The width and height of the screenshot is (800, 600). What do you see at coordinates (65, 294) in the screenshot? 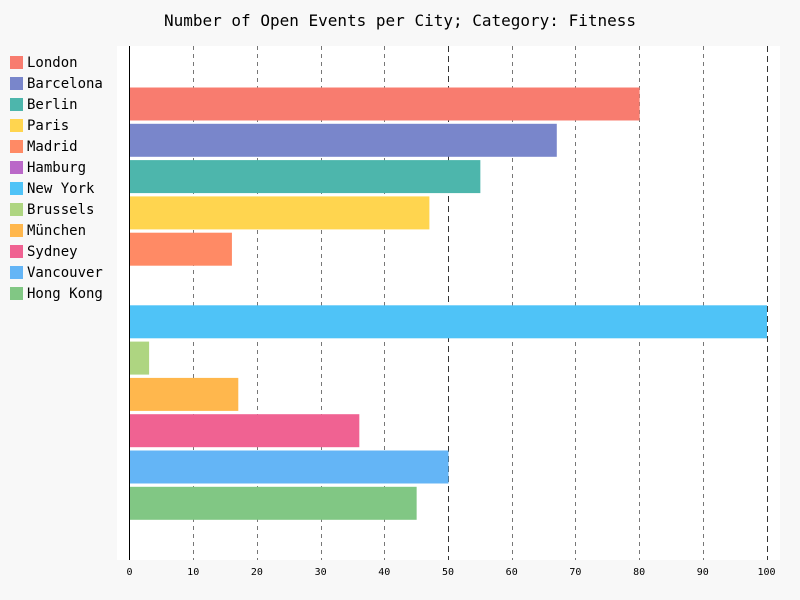
I see `legend-label-hong-kong: Hong Kong` at bounding box center [65, 294].